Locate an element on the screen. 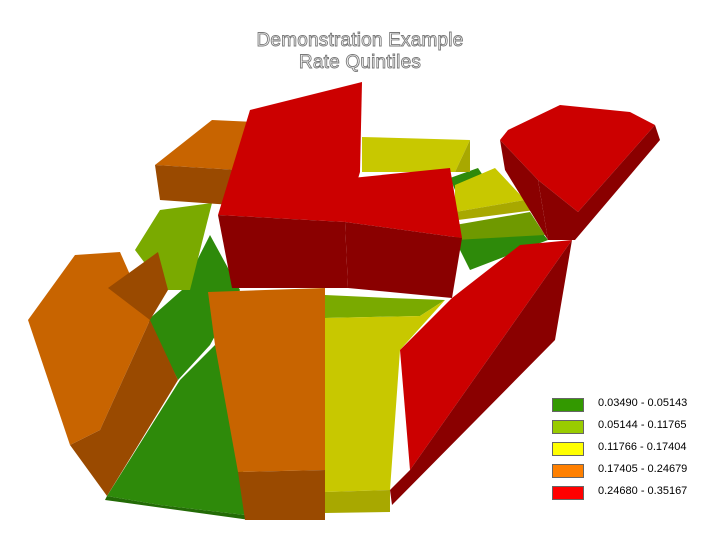  map-title-line-1: Demonstration Example is located at coordinates (360, 41).